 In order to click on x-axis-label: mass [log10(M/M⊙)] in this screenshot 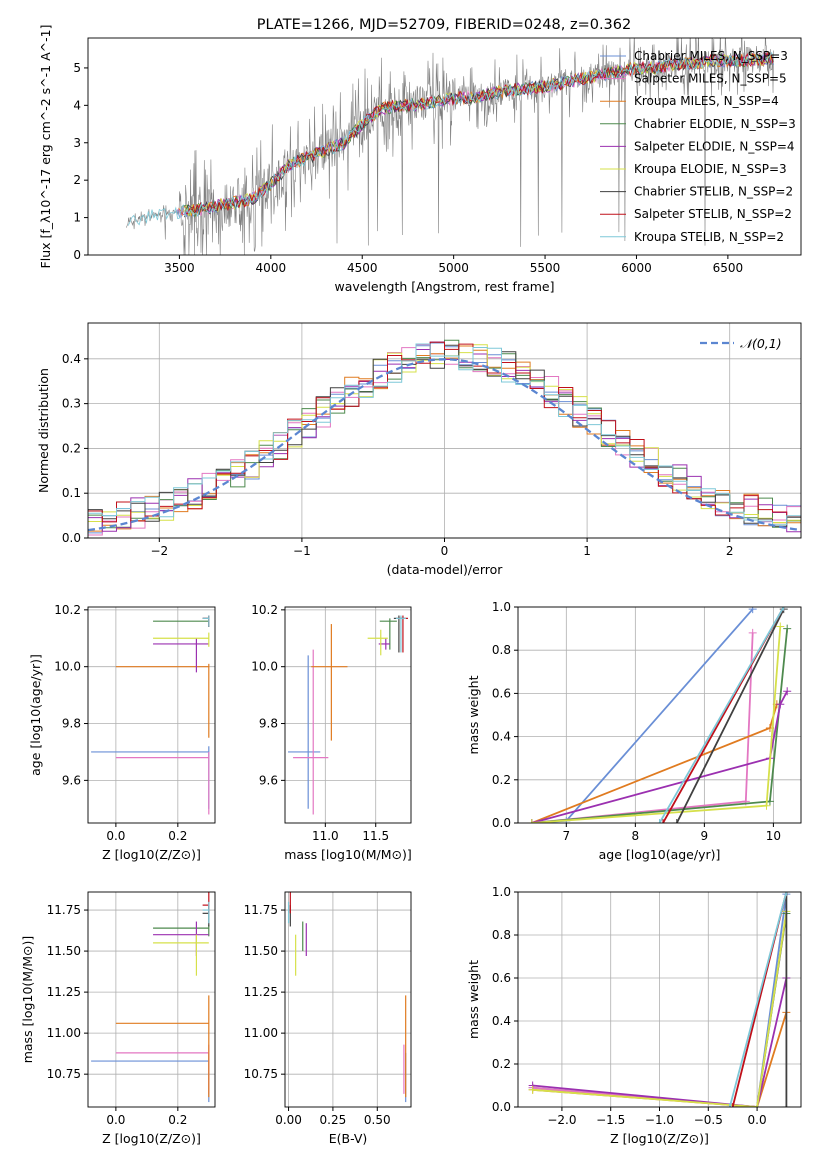, I will do `click(348, 854)`.